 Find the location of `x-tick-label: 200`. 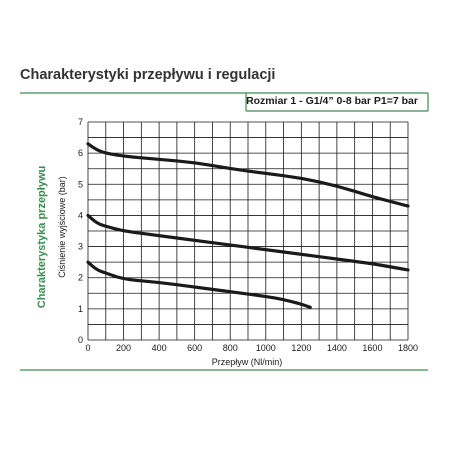

x-tick-label: 200 is located at coordinates (123, 348).